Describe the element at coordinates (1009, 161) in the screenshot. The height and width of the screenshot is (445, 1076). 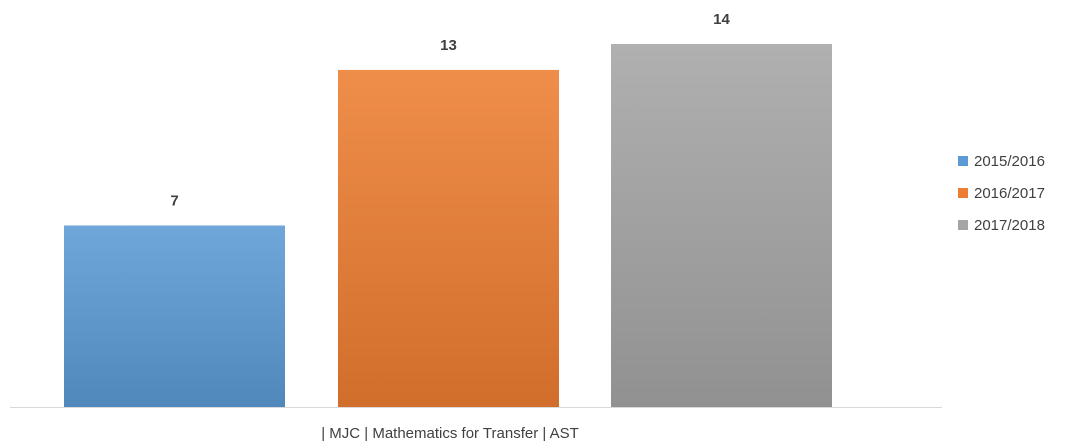
I see `legend-label-2015-2016: 2015/2016` at that location.